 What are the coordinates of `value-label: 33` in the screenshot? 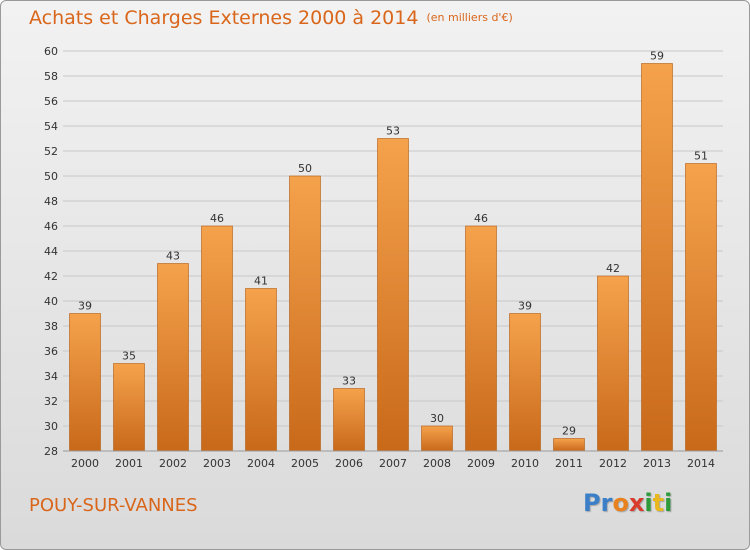 It's located at (349, 381).